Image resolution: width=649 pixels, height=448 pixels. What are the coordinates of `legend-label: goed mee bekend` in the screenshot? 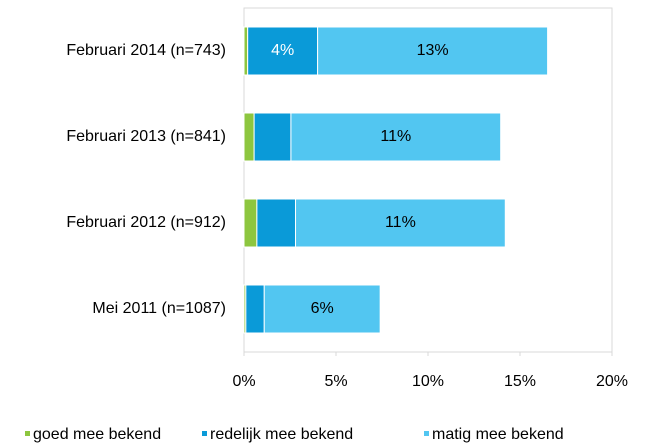 It's located at (97, 434).